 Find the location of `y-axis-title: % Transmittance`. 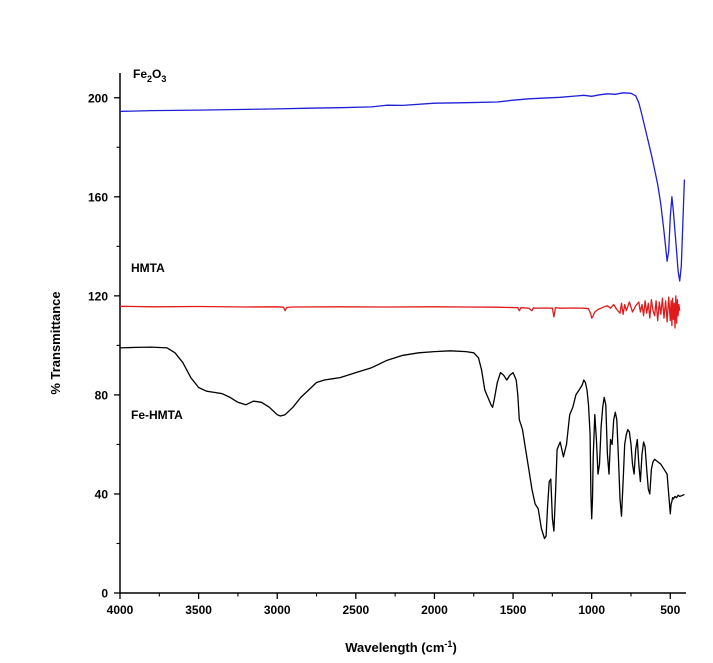

y-axis-title: % Transmittance is located at coordinates (55, 342).